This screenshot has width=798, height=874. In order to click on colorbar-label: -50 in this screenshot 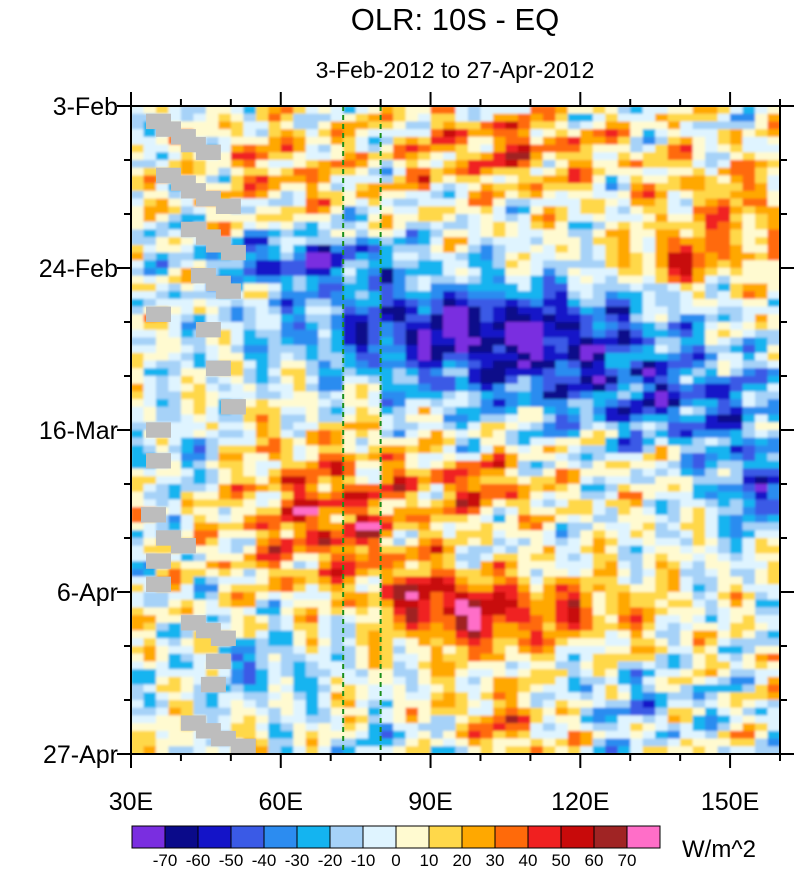, I will do `click(231, 860)`.